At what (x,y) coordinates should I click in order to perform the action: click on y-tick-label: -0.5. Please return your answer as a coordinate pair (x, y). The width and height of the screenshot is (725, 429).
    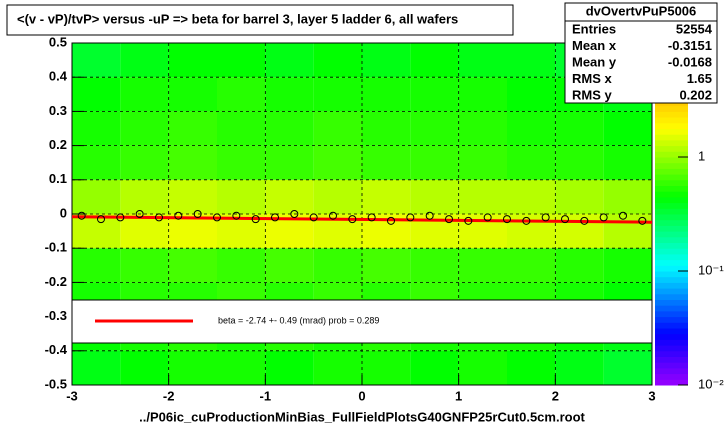
    Looking at the image, I should click on (56, 383).